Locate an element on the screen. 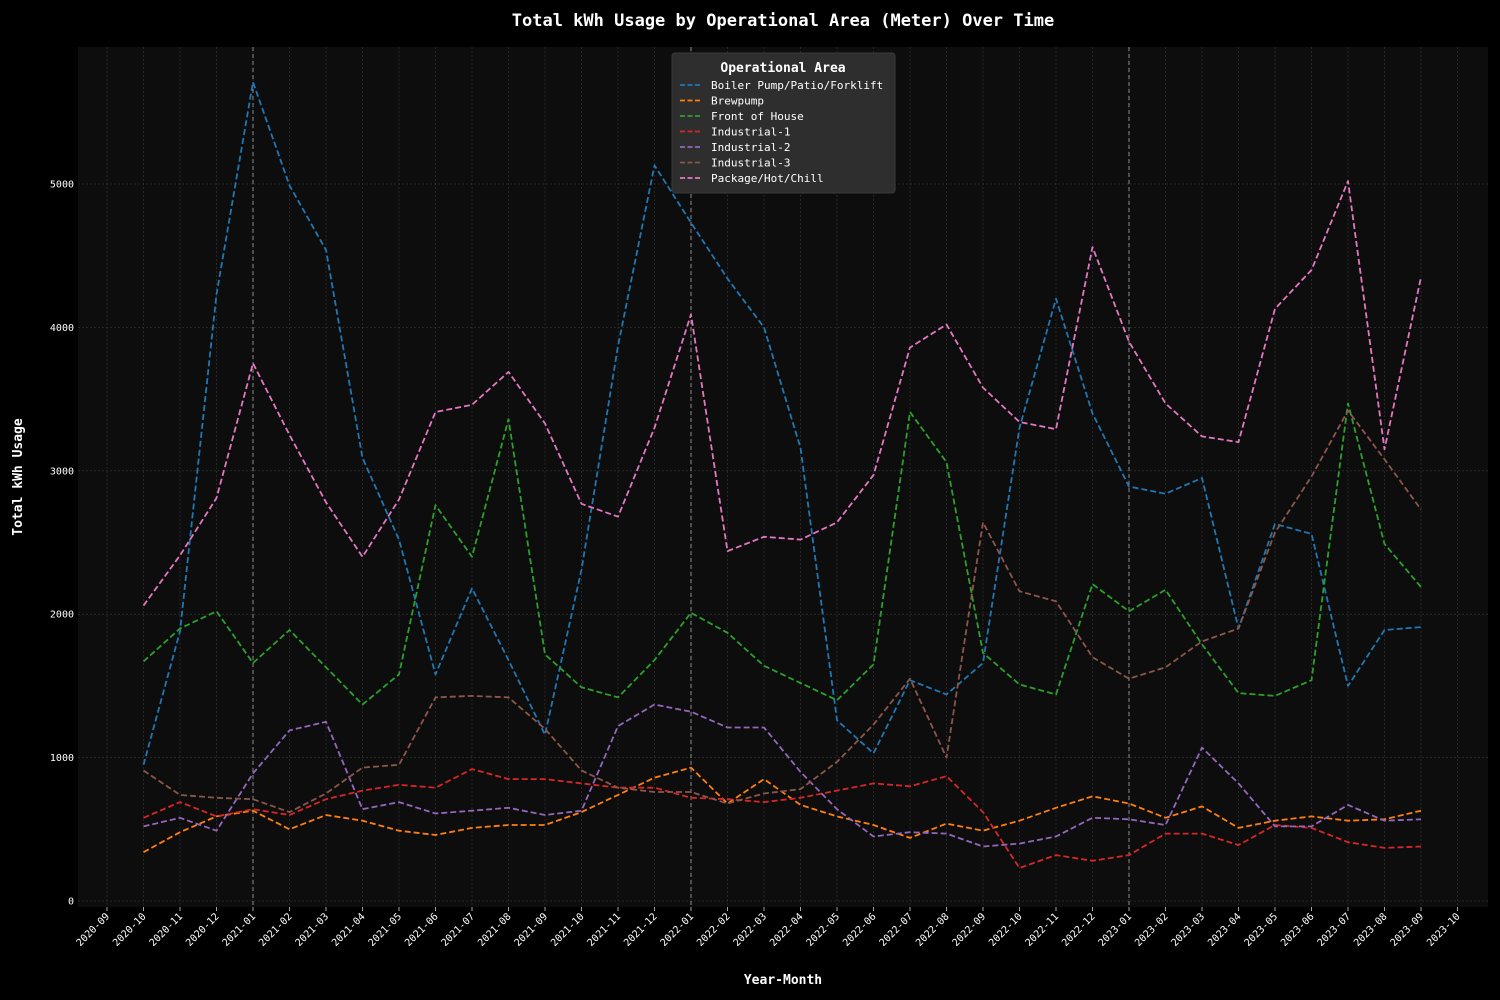  y-axis-ticks: 0 1000 2000 3000 4000 5000 is located at coordinates (62, 544).